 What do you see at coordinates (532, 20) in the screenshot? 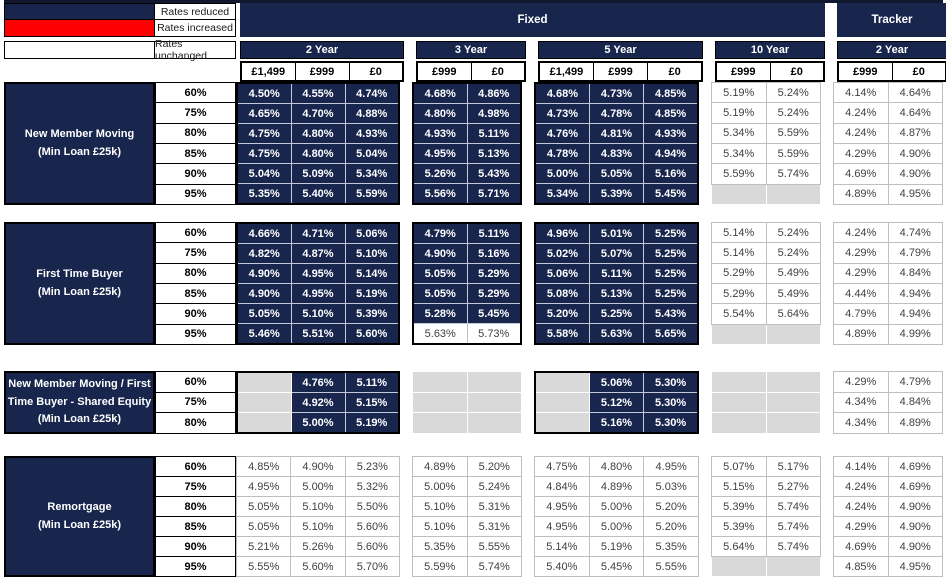
I see `fixed-banner: Fixed` at bounding box center [532, 20].